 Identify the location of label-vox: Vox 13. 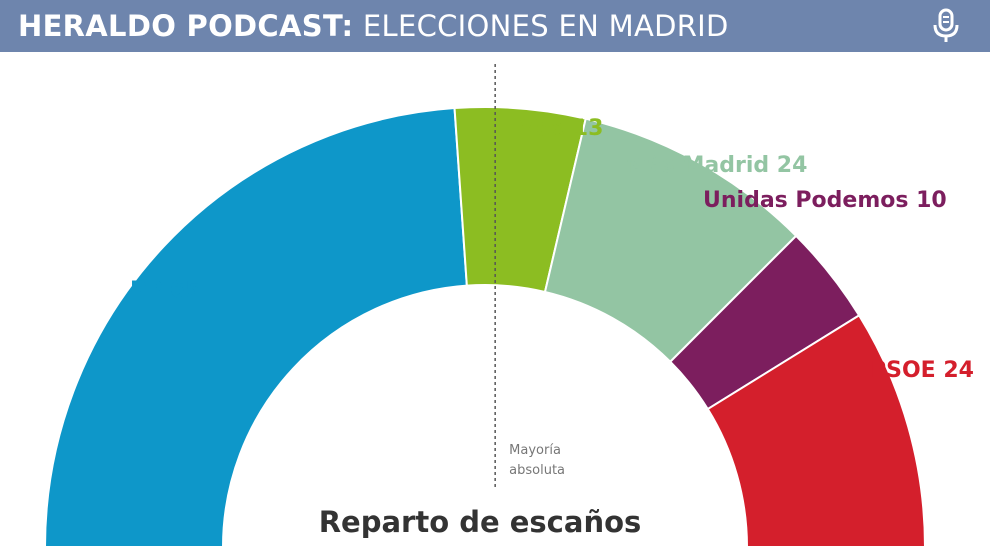
(561, 128).